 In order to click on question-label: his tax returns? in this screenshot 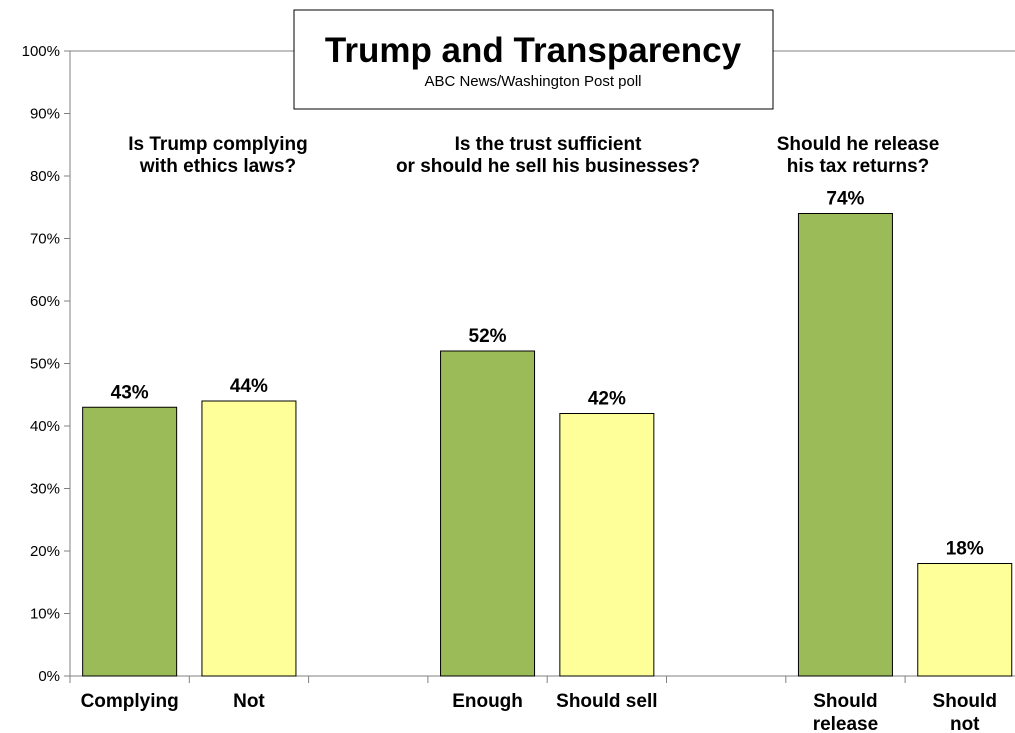, I will do `click(858, 166)`.